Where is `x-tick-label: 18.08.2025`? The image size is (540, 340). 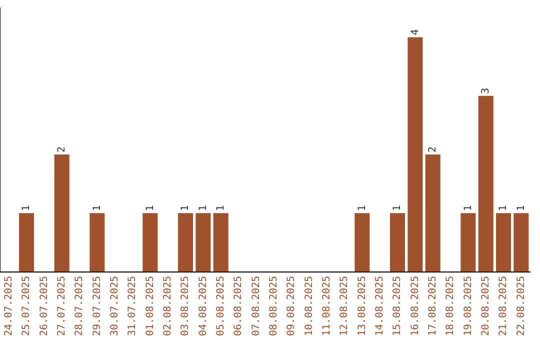 x-tick-label: 18.08.2025 is located at coordinates (450, 306).